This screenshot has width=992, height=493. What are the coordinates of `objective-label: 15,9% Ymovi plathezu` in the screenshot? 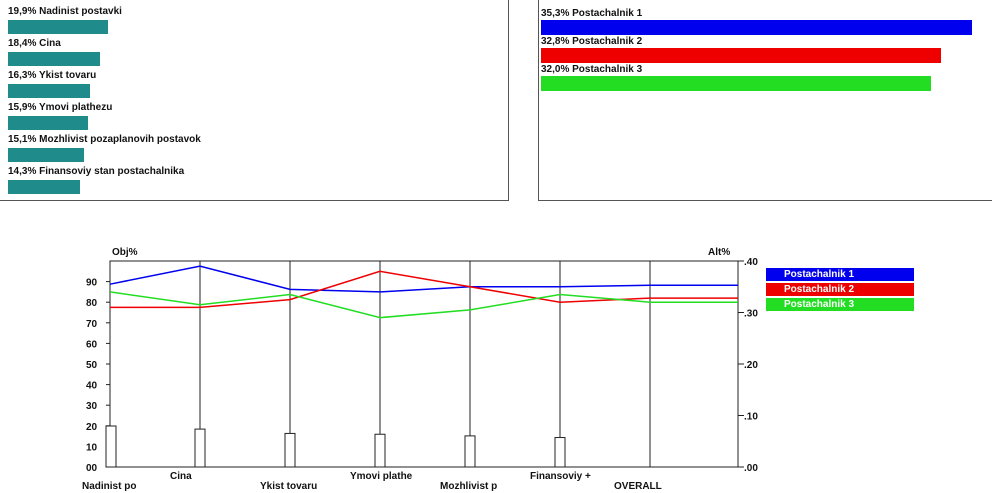 It's located at (60, 107).